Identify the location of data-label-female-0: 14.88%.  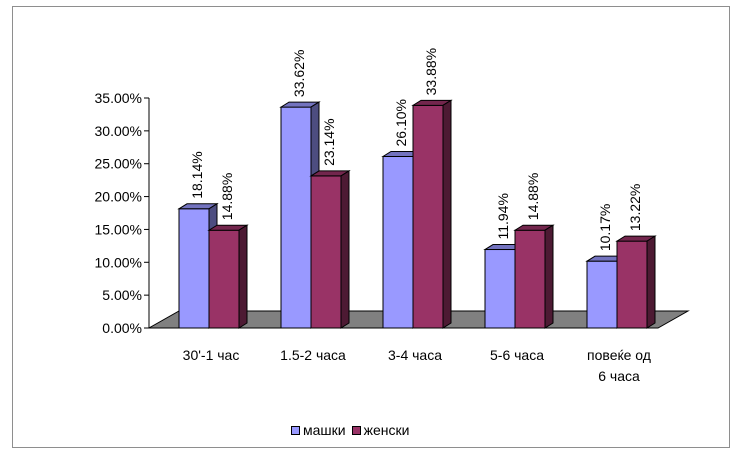
(227, 196).